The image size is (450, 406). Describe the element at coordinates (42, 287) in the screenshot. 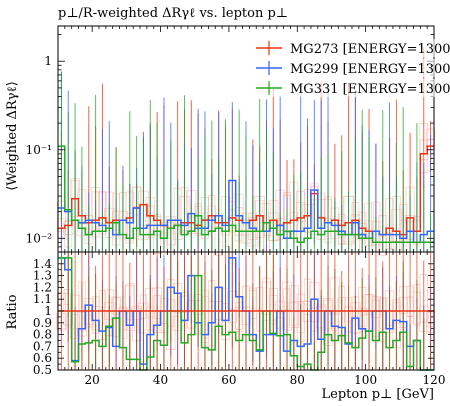

I see `y-tick-label: 1.2` at that location.